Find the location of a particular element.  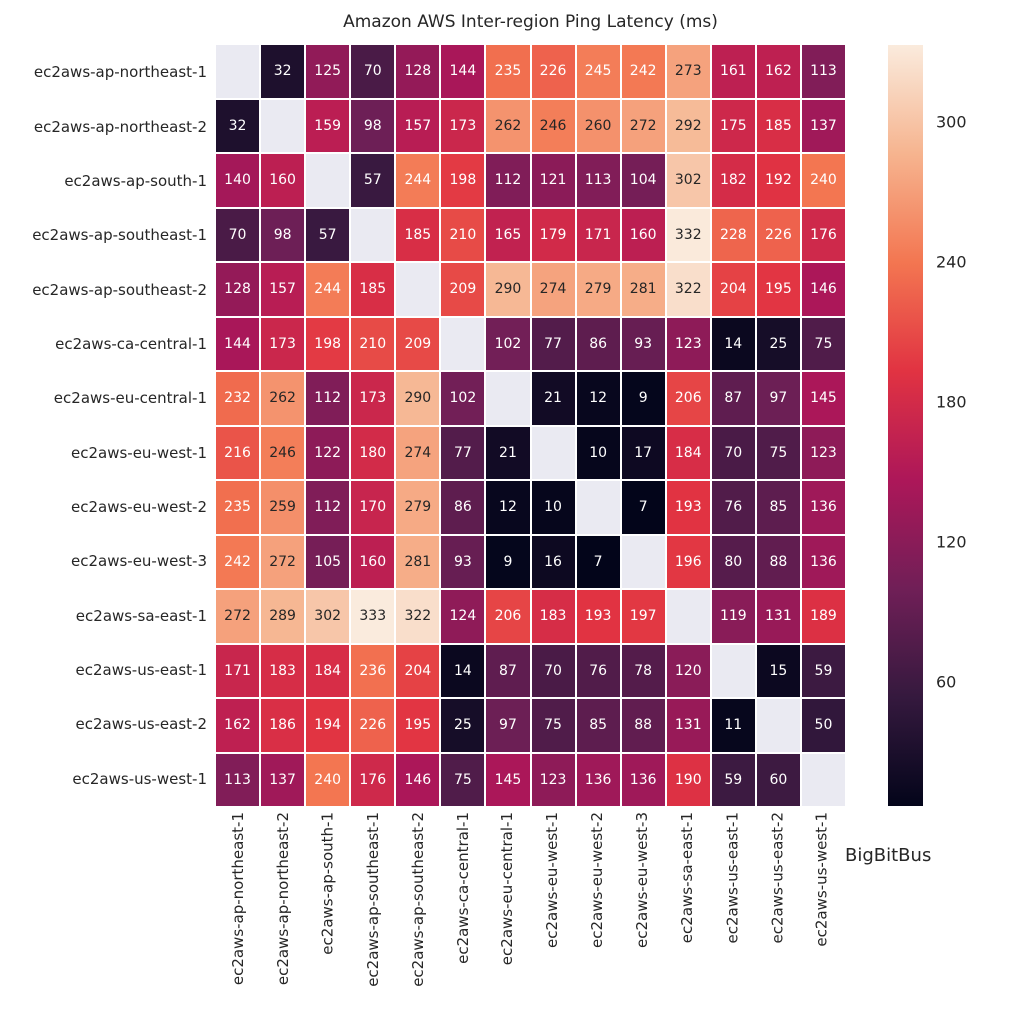

heatmap-cell: 173 is located at coordinates (283, 343).